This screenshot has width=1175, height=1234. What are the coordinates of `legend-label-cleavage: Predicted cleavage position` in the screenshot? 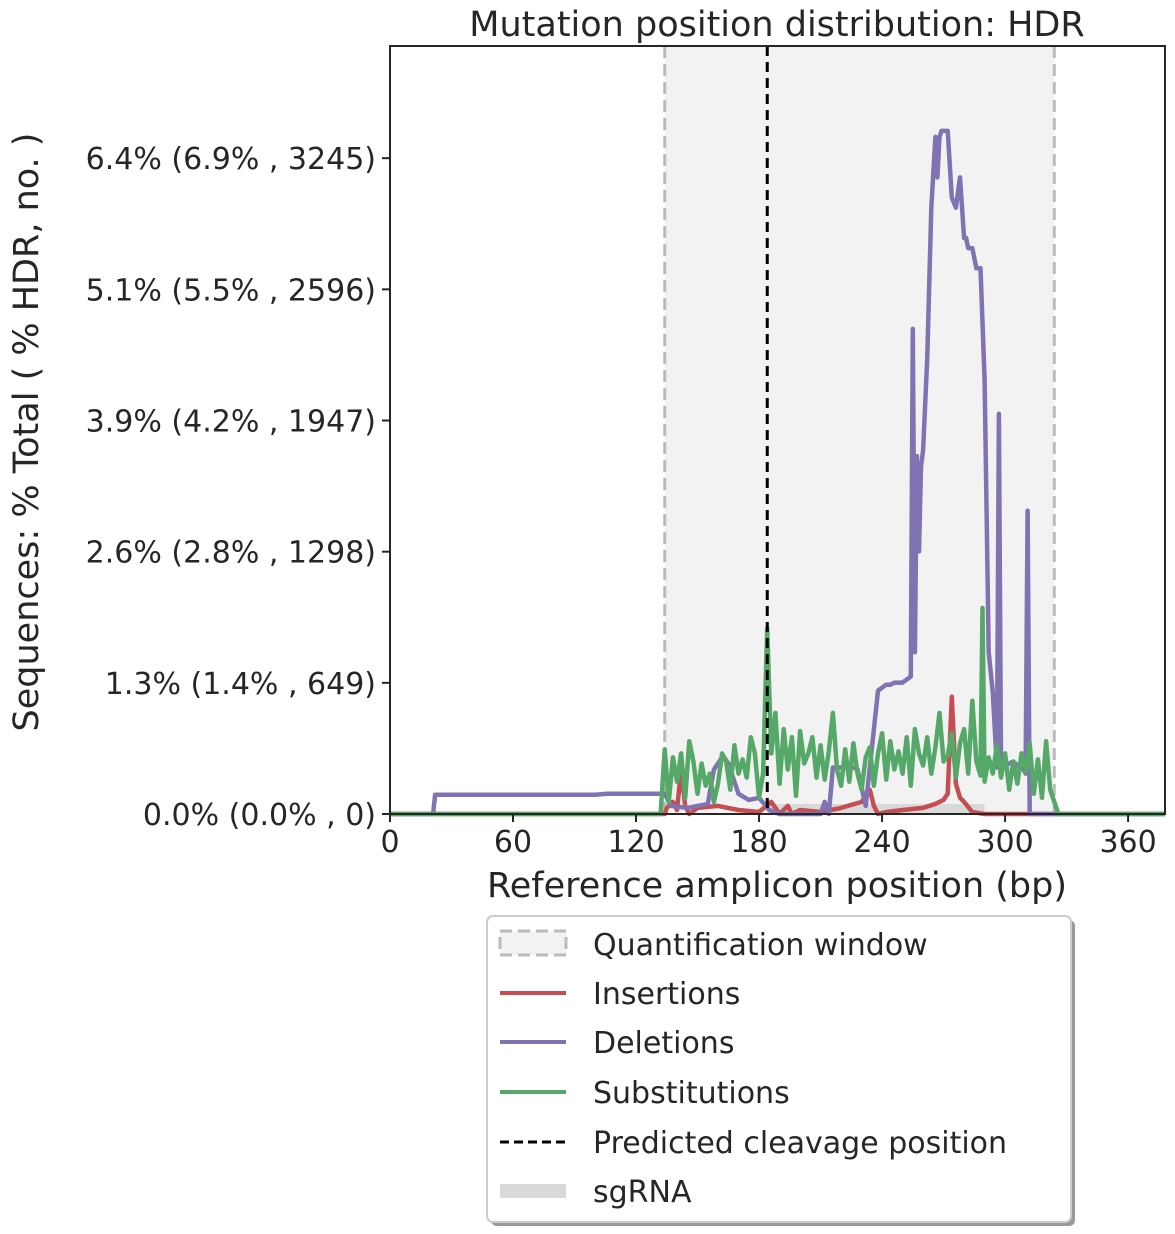 It's located at (800, 1143).